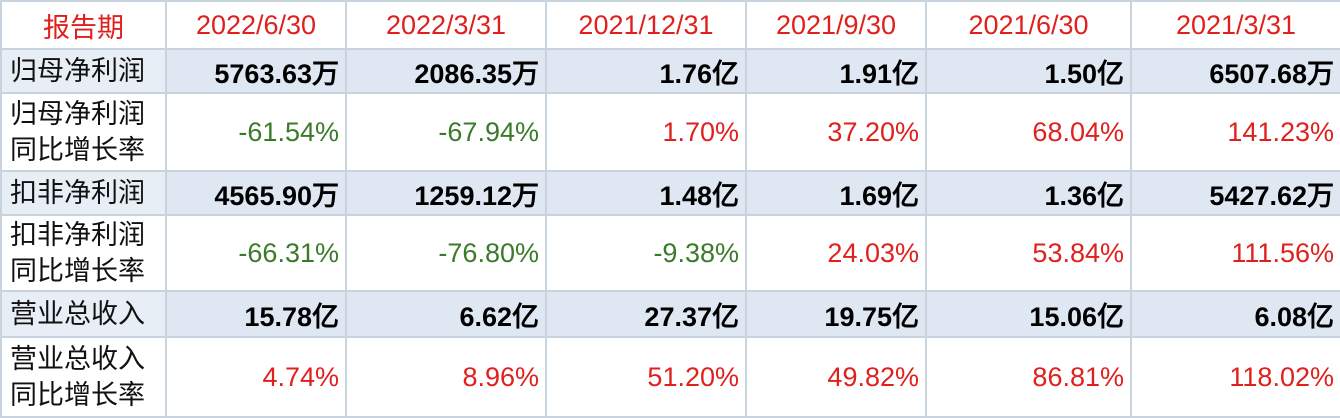  Describe the element at coordinates (646, 253) in the screenshot. I see `value-cell: -9.38%` at that location.